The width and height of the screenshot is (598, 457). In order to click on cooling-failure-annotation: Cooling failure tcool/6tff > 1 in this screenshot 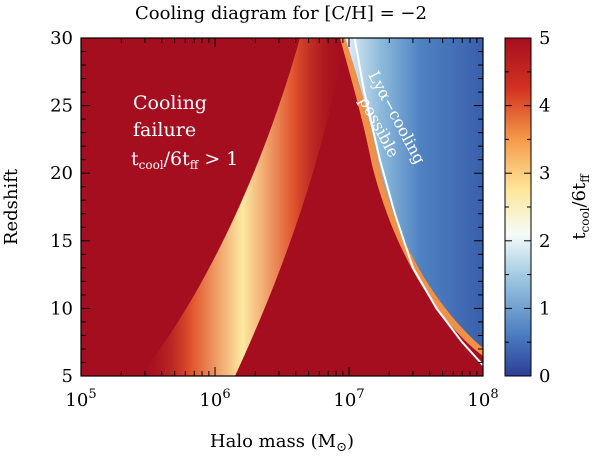, I will do `click(184, 132)`.